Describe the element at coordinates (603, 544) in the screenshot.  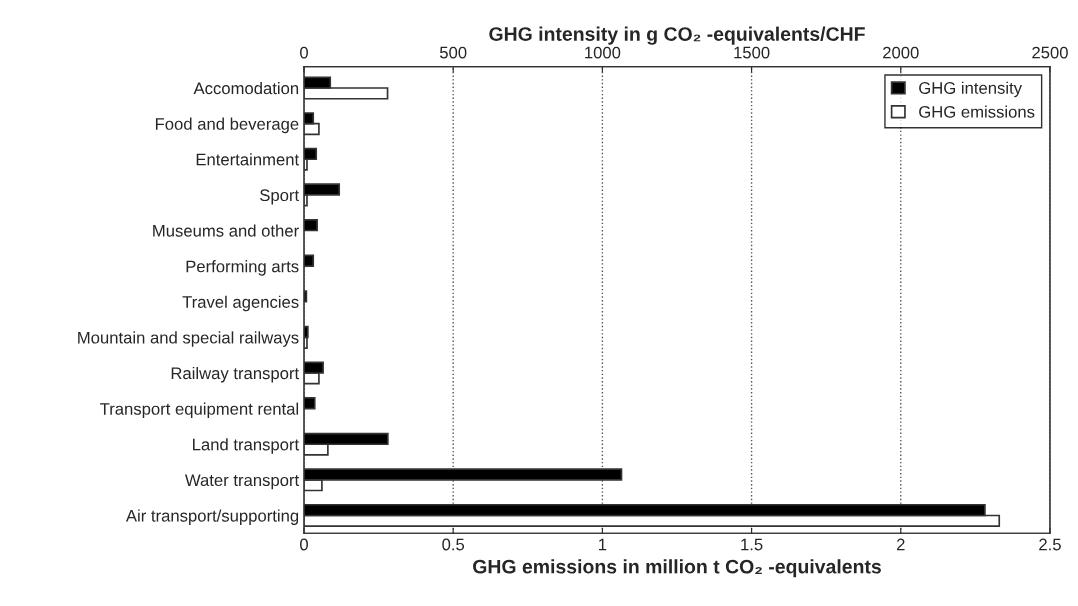
I see `x-tick-label: 1` at that location.